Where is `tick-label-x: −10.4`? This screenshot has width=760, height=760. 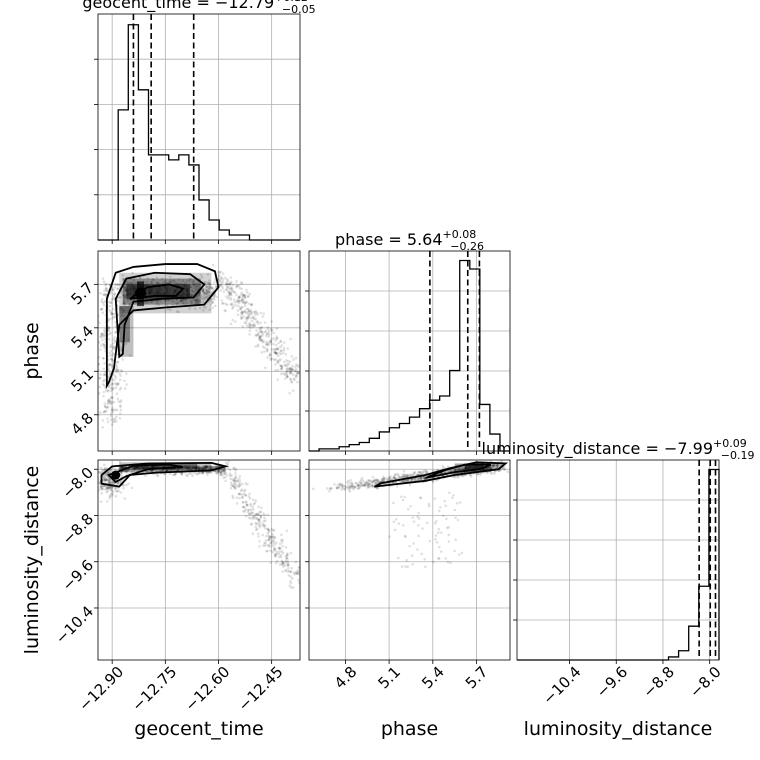
tick-label-x: −10.4 is located at coordinates (561, 685).